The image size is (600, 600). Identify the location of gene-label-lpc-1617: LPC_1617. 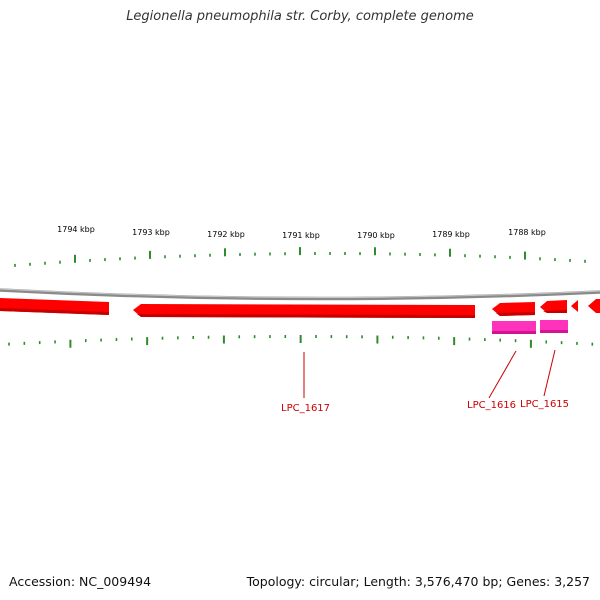
(305, 408).